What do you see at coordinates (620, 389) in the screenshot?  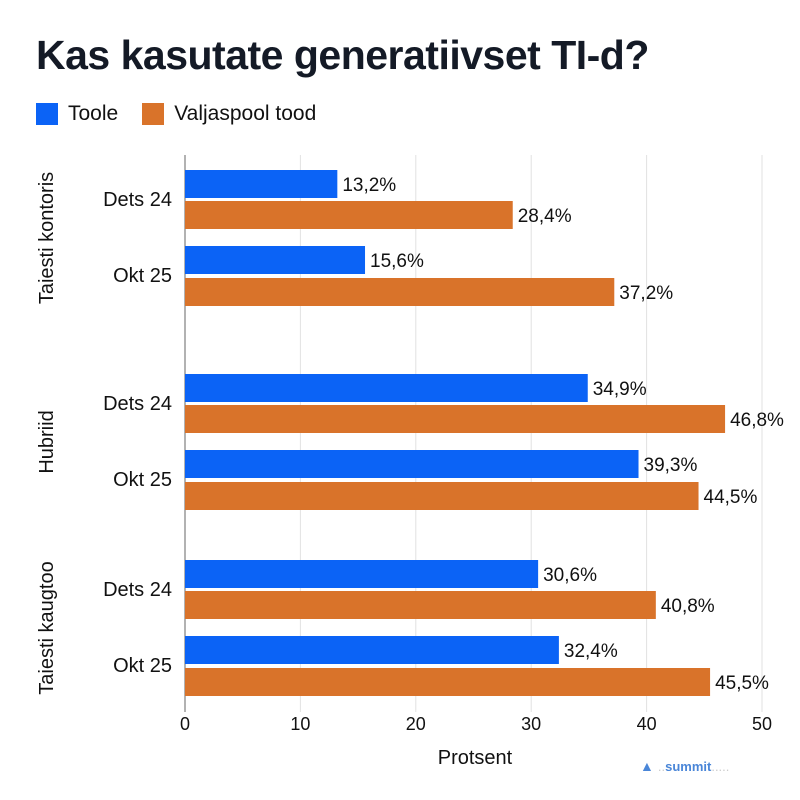 I see `data-label: 34,9%` at bounding box center [620, 389].